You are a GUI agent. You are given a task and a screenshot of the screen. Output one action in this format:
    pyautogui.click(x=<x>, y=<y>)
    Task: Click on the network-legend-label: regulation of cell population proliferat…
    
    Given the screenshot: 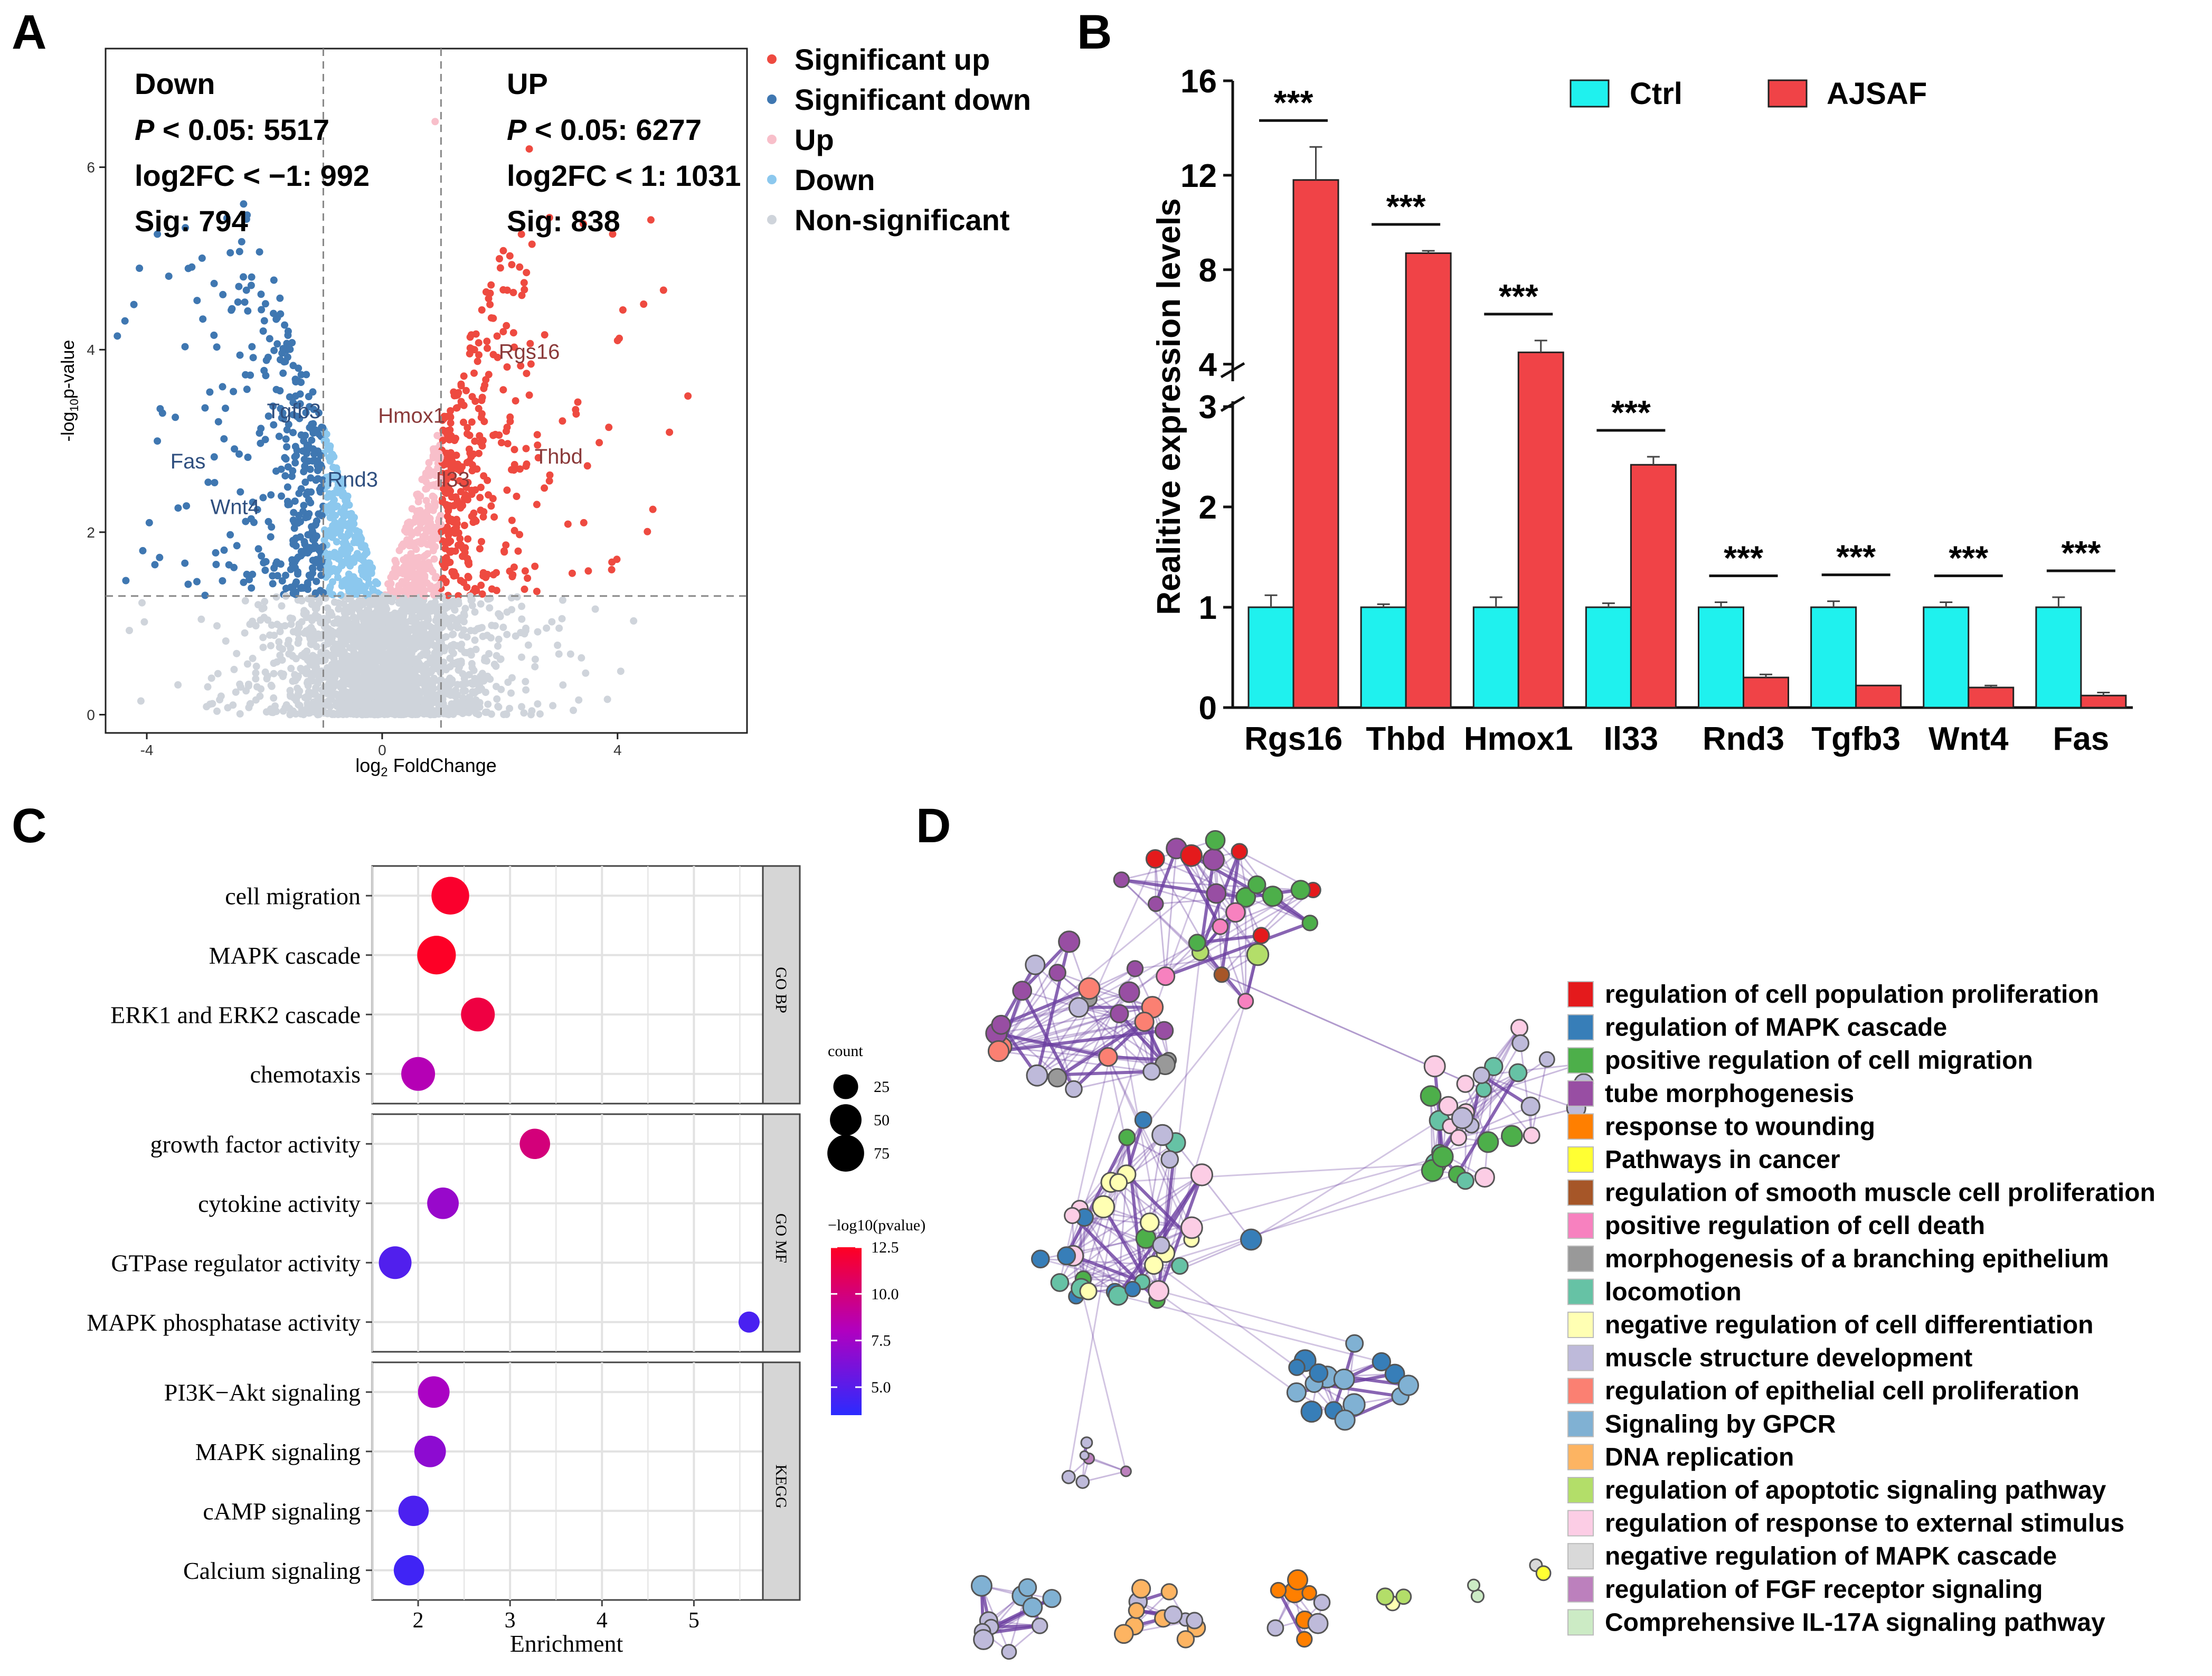 What is the action you would take?
    pyautogui.click(x=1852, y=995)
    